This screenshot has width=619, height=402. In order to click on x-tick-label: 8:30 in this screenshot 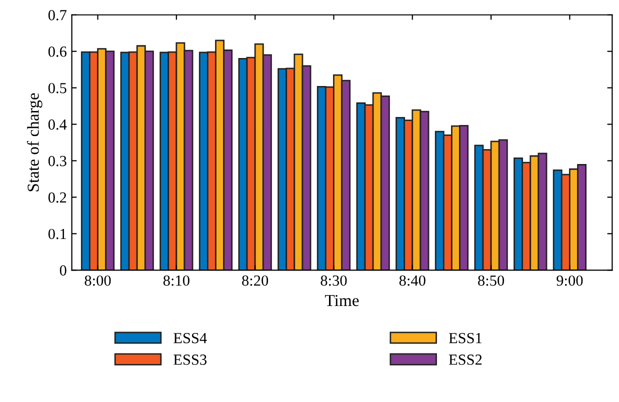, I will do `click(333, 280)`.